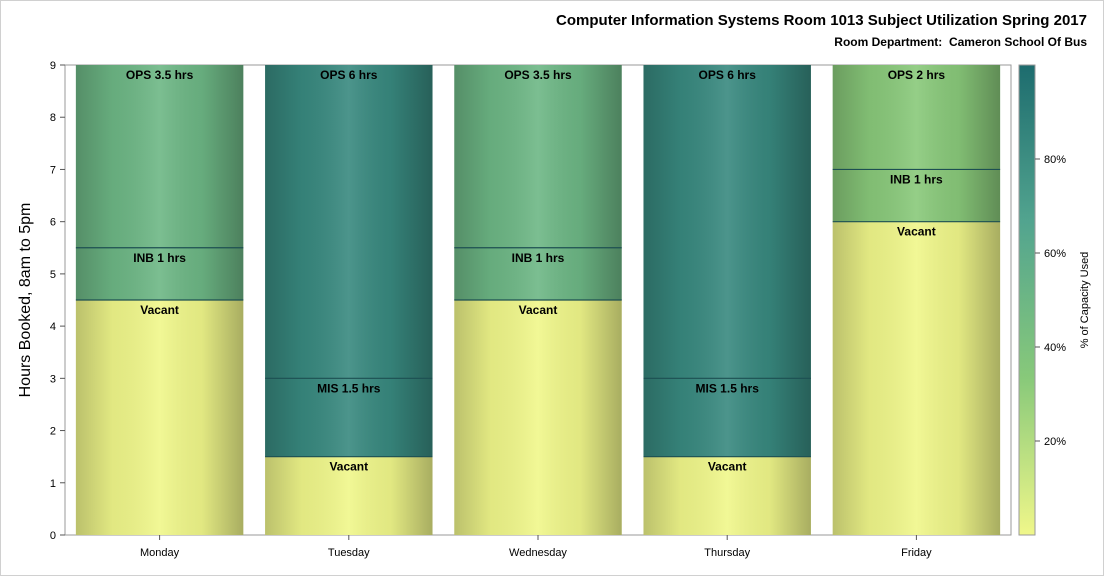  I want to click on y-tick-label: 5, so click(53, 275).